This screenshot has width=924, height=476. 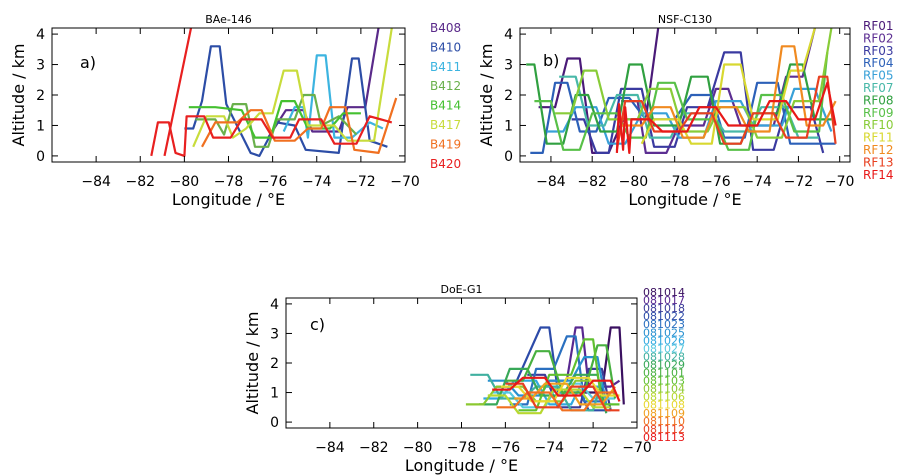 What do you see at coordinates (878, 138) in the screenshot?
I see `legend-entry: RF11` at bounding box center [878, 138].